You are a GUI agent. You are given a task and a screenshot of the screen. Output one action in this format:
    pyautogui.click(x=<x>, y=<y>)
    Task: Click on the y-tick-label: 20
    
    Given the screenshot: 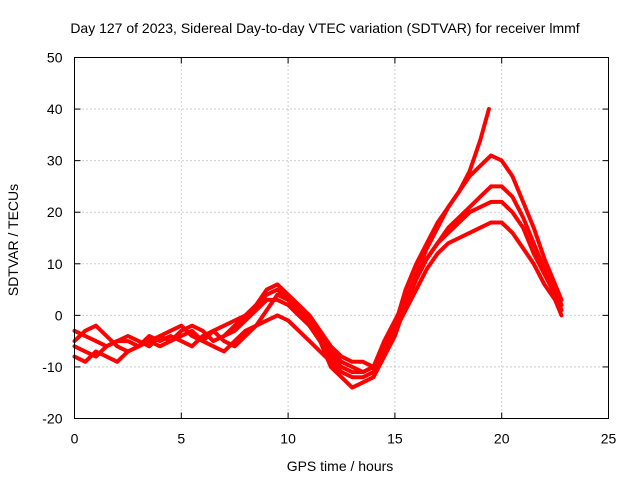 What is the action you would take?
    pyautogui.click(x=55, y=212)
    